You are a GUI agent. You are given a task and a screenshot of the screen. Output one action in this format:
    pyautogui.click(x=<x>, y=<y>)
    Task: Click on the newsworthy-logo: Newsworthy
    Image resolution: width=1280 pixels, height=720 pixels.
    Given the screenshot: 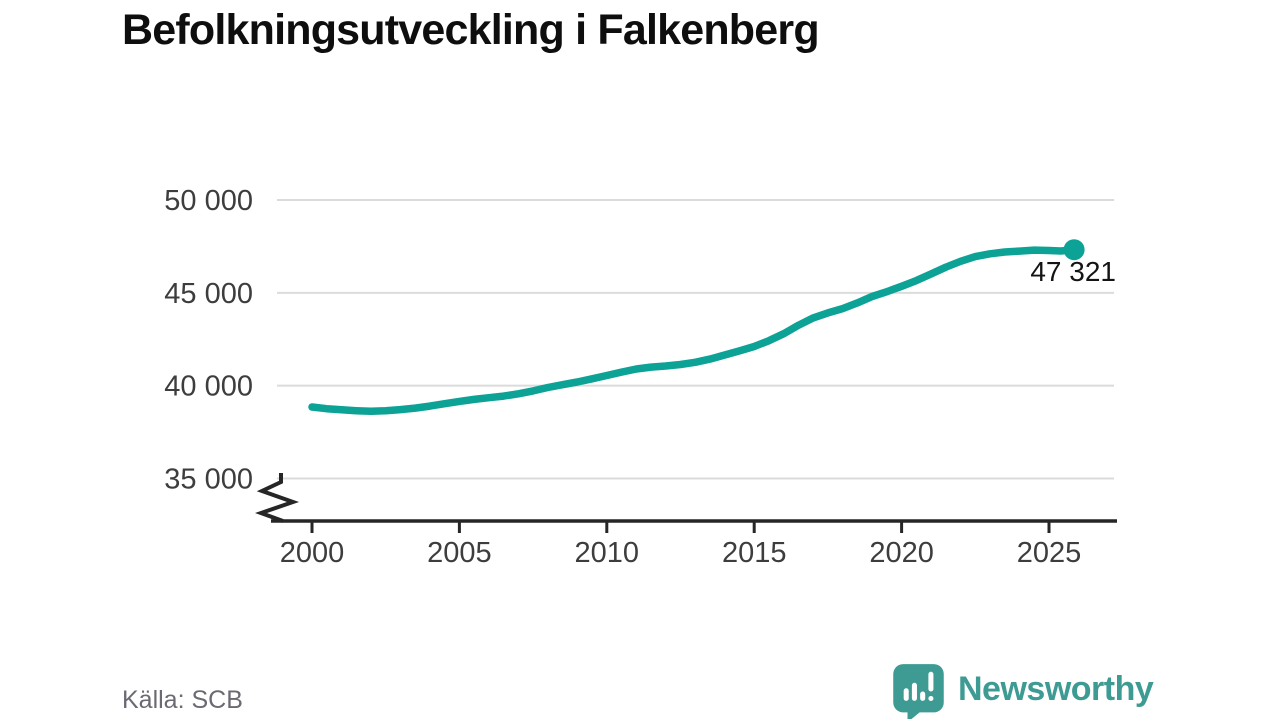 What is the action you would take?
    pyautogui.click(x=1023, y=691)
    